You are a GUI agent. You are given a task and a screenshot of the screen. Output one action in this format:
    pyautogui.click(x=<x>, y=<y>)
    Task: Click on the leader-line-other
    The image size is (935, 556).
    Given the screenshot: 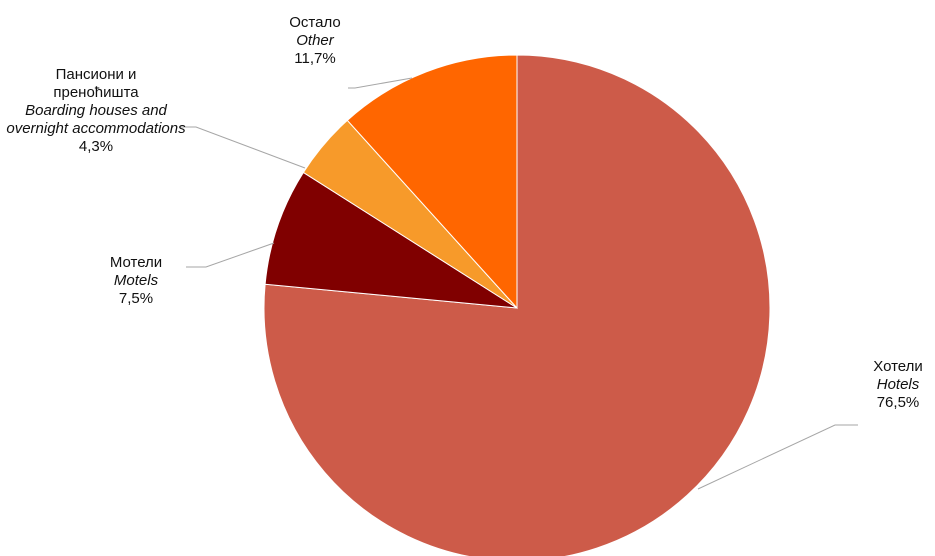 What is the action you would take?
    pyautogui.click(x=380, y=83)
    